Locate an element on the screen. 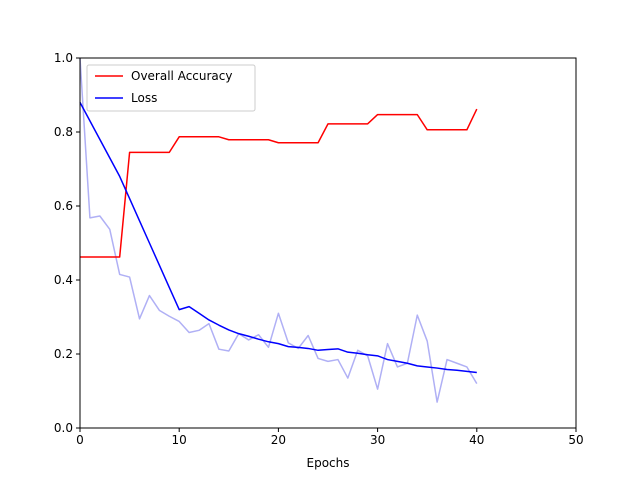 The image size is (640, 480). legend: Overall Accuracy Loss is located at coordinates (171, 88).